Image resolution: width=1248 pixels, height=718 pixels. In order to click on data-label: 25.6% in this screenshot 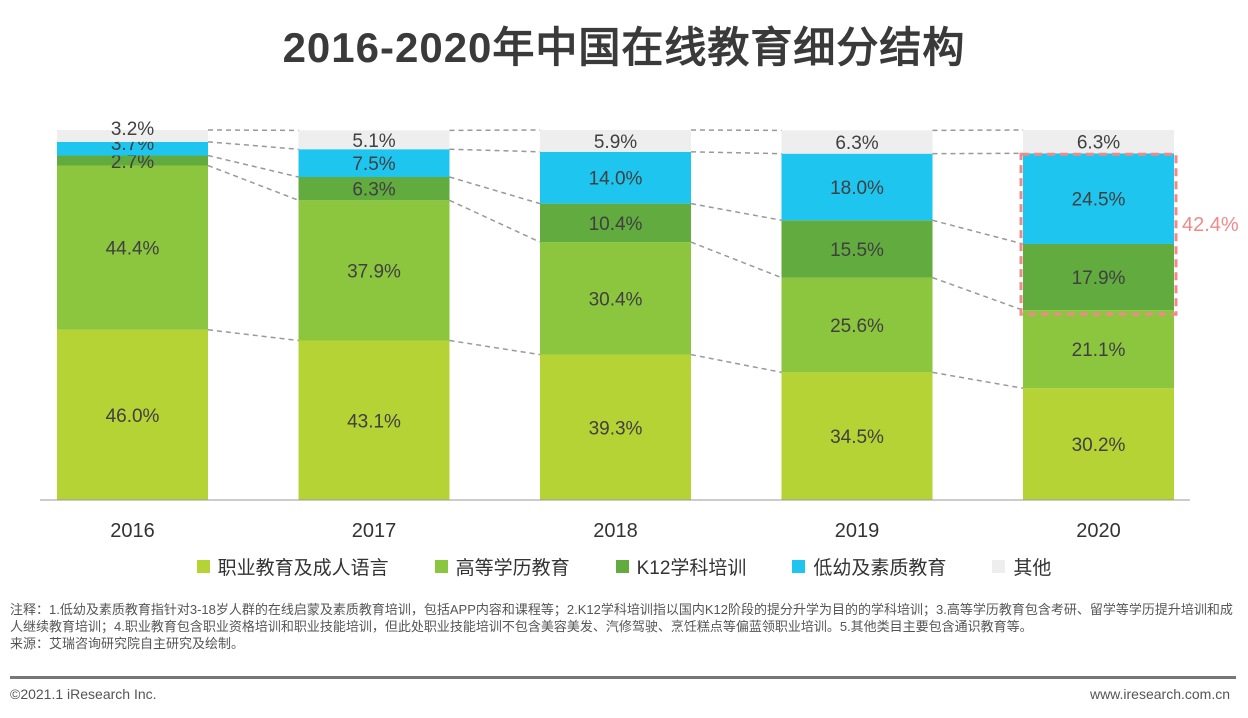, I will do `click(857, 326)`.